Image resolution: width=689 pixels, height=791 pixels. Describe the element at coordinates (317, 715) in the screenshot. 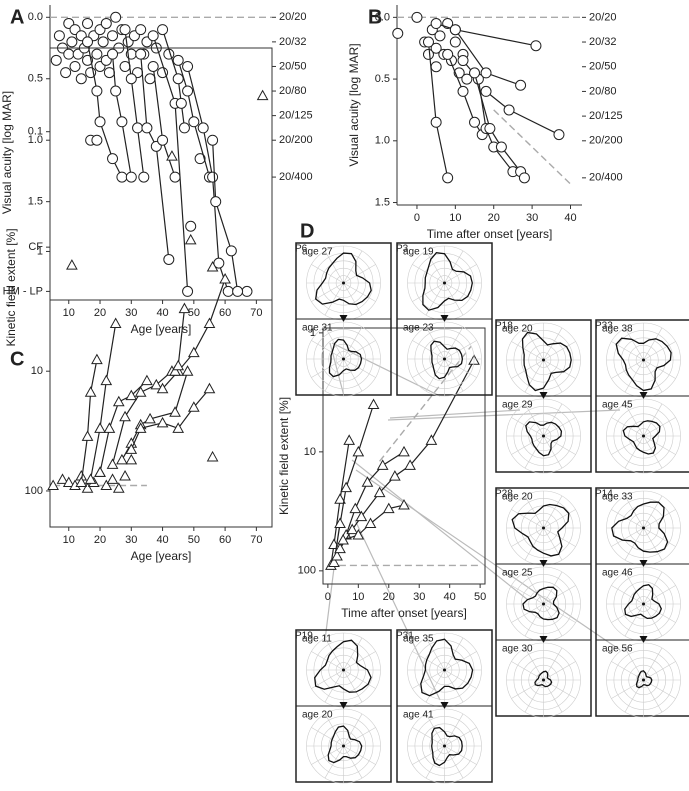

I see `age-label: age 20` at that location.